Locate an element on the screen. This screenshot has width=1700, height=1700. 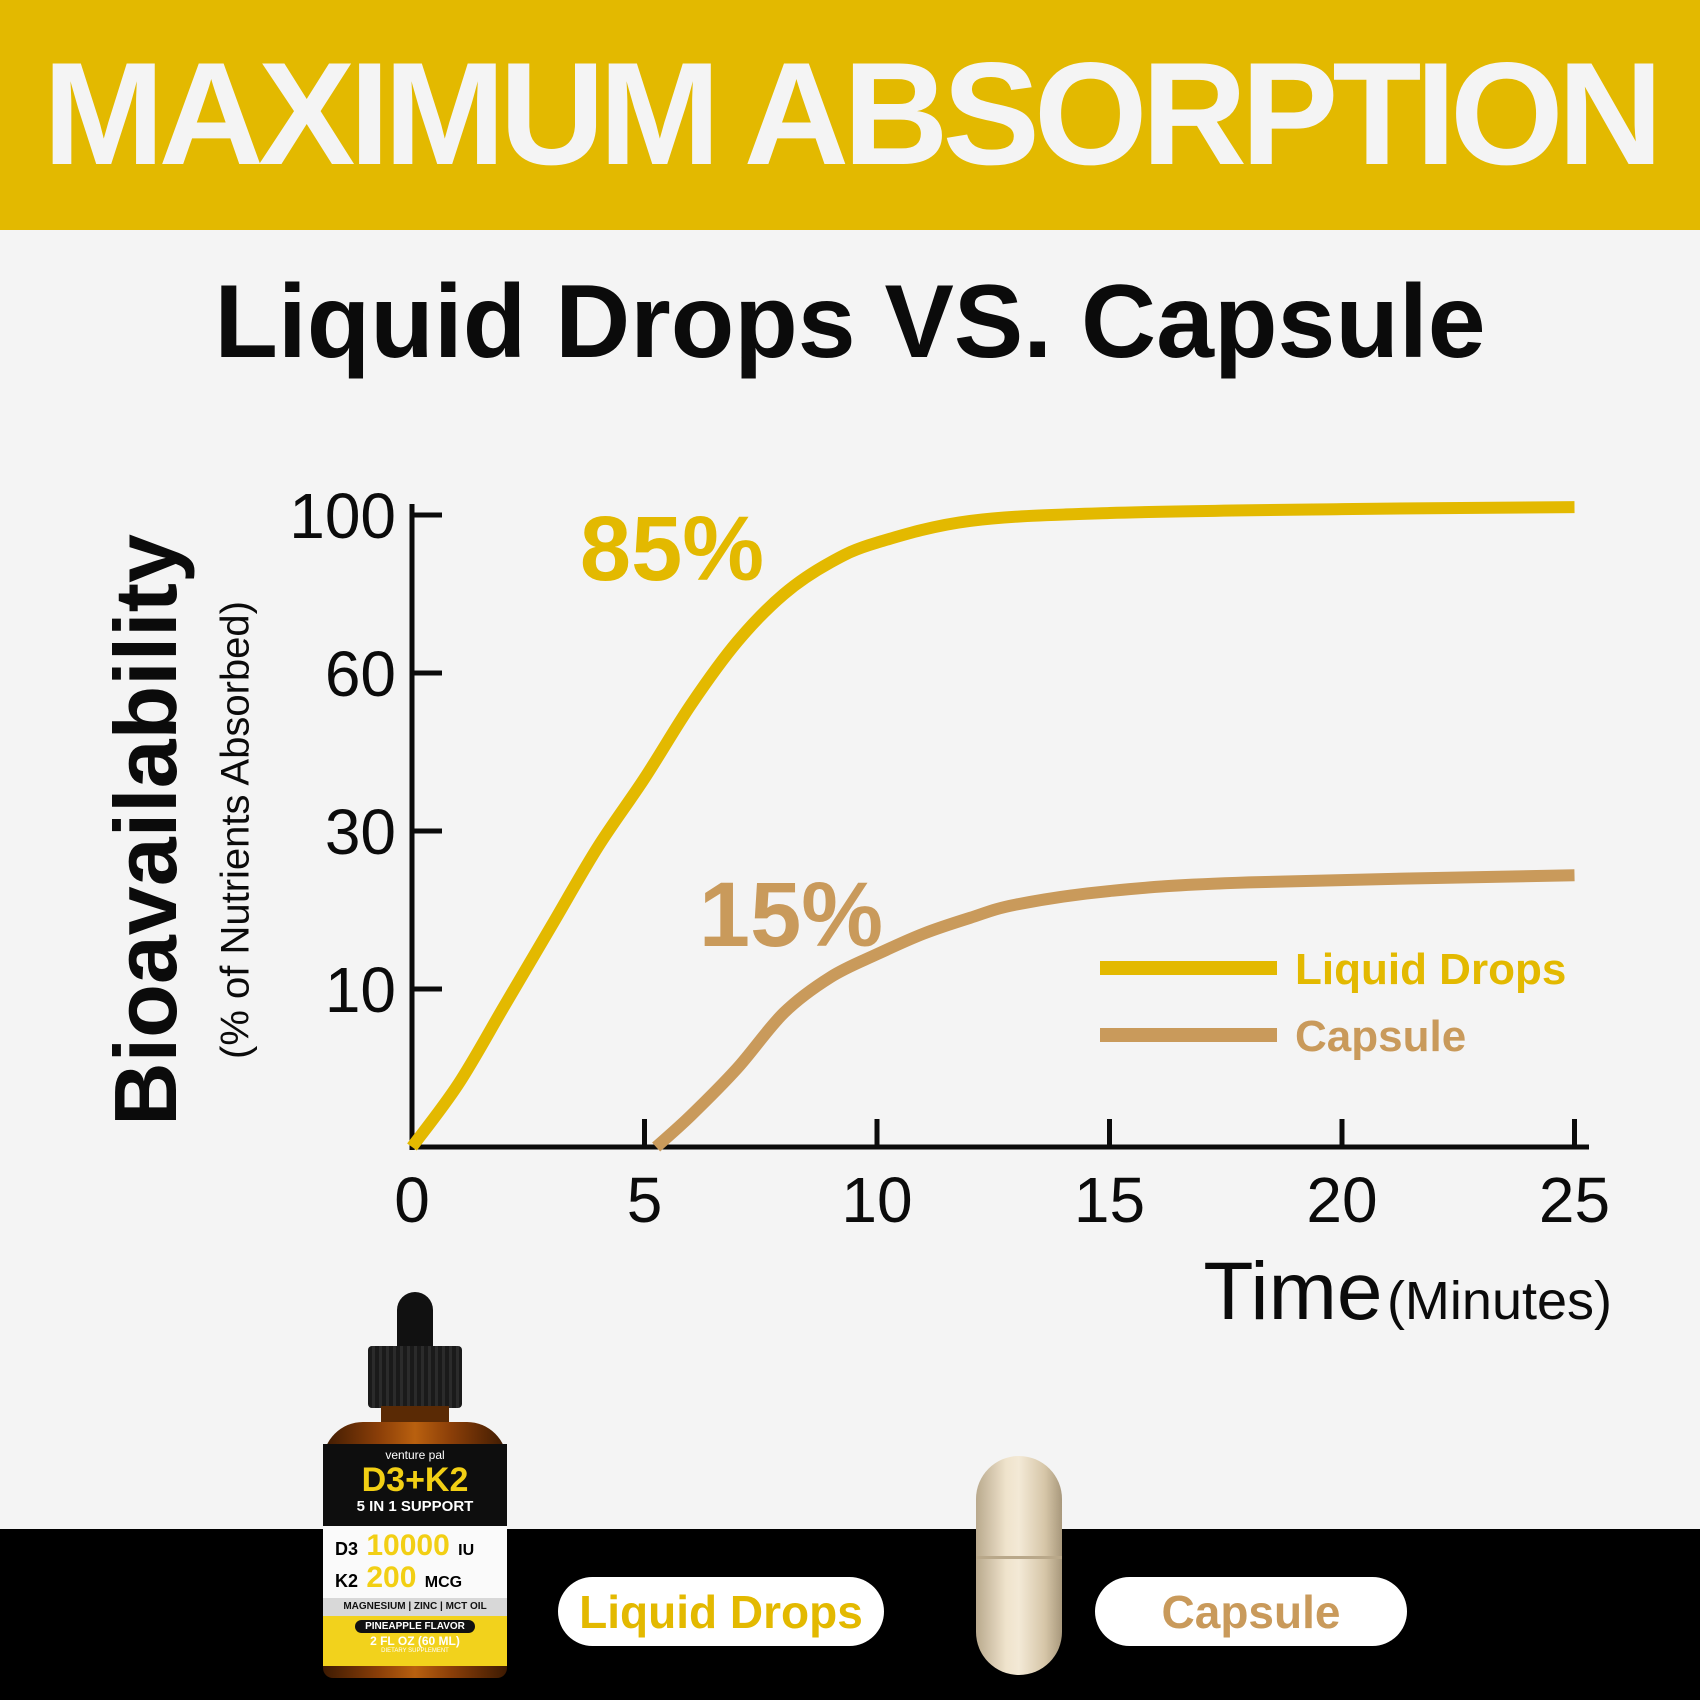
k2-unit: MCG is located at coordinates (443, 1582).